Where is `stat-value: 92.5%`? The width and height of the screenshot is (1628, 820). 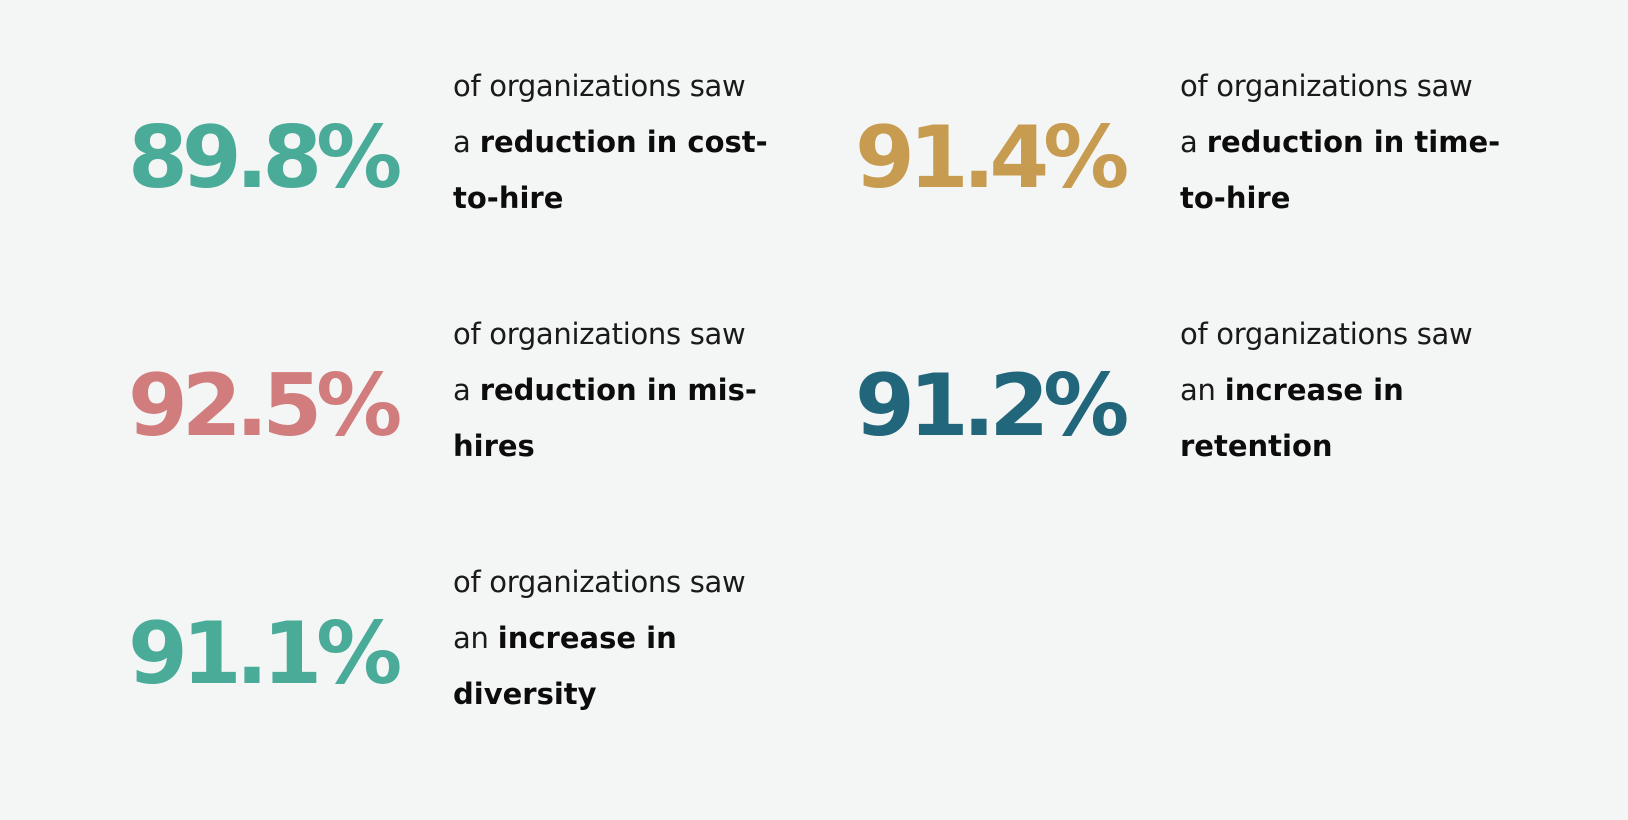 stat-value: 92.5% is located at coordinates (265, 406).